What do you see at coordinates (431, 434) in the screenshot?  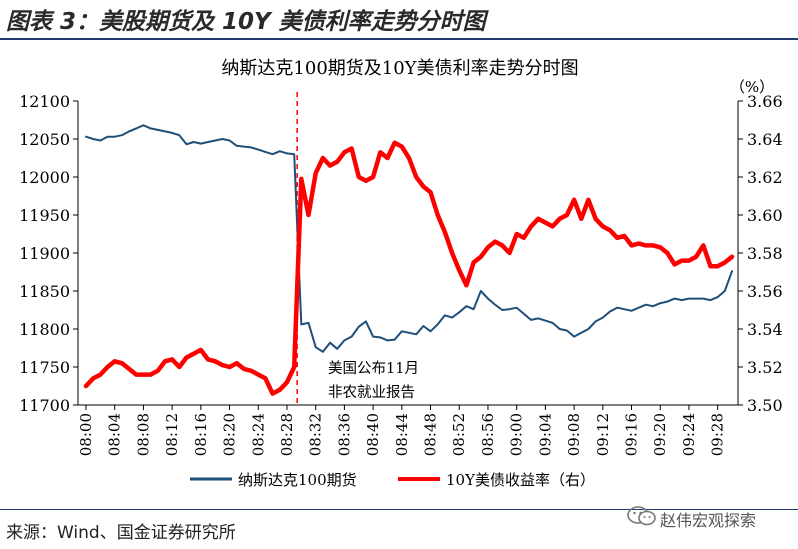 I see `x-tick-label: 08:48` at bounding box center [431, 434].